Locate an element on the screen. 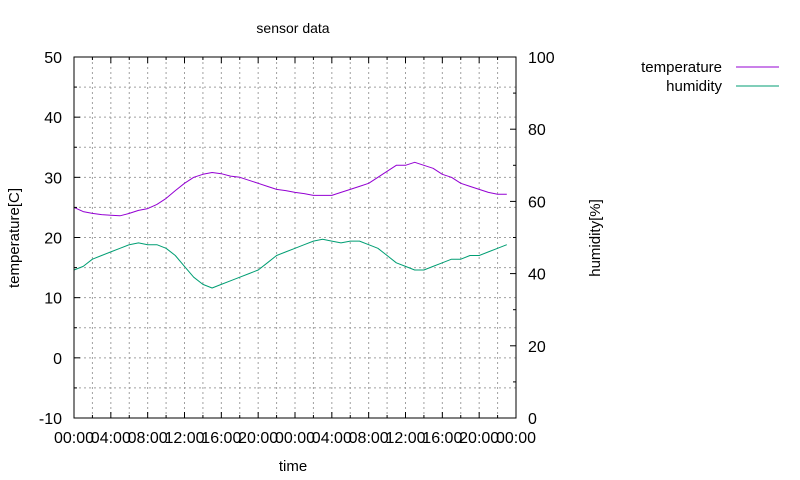 The height and width of the screenshot is (480, 800). y2-tick-label: 100 is located at coordinates (541, 58).